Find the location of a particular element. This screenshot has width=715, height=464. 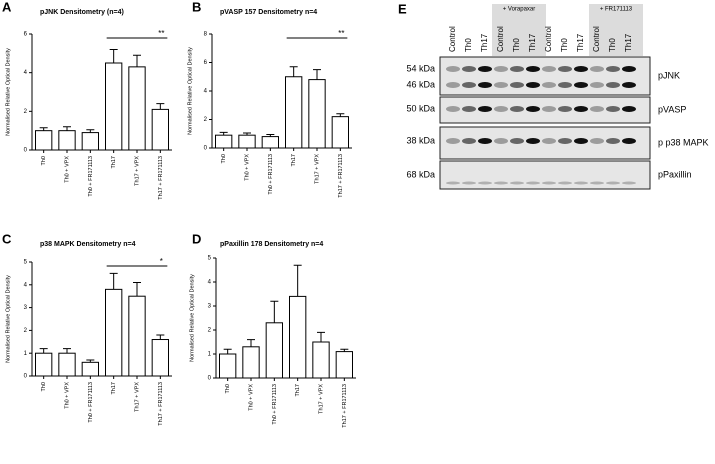

y-tick-label: 1 is located at coordinates (210, 355).